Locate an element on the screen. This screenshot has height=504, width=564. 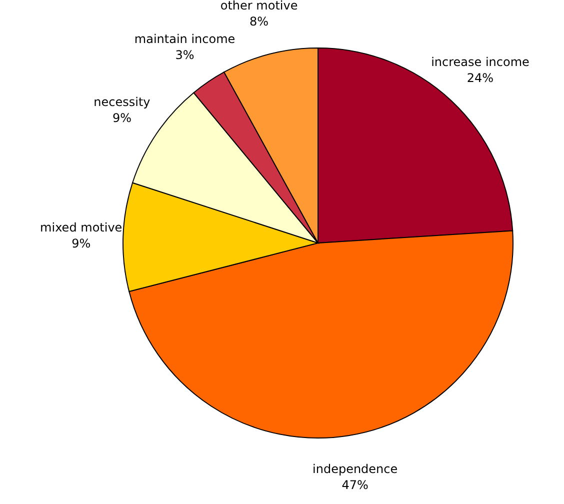
slice-label: other motive is located at coordinates (259, 6).